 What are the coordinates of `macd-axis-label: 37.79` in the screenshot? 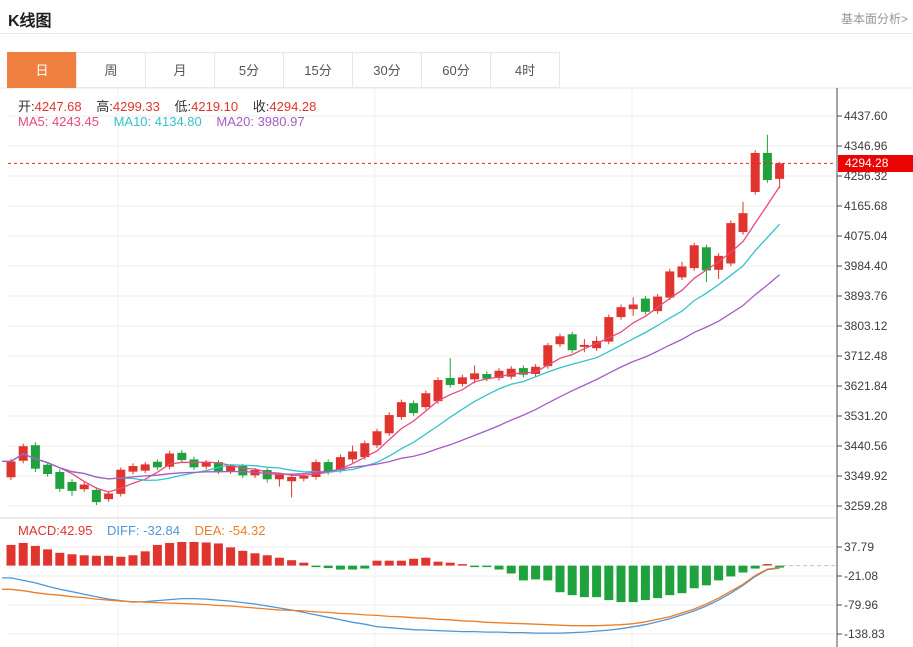 It's located at (859, 547).